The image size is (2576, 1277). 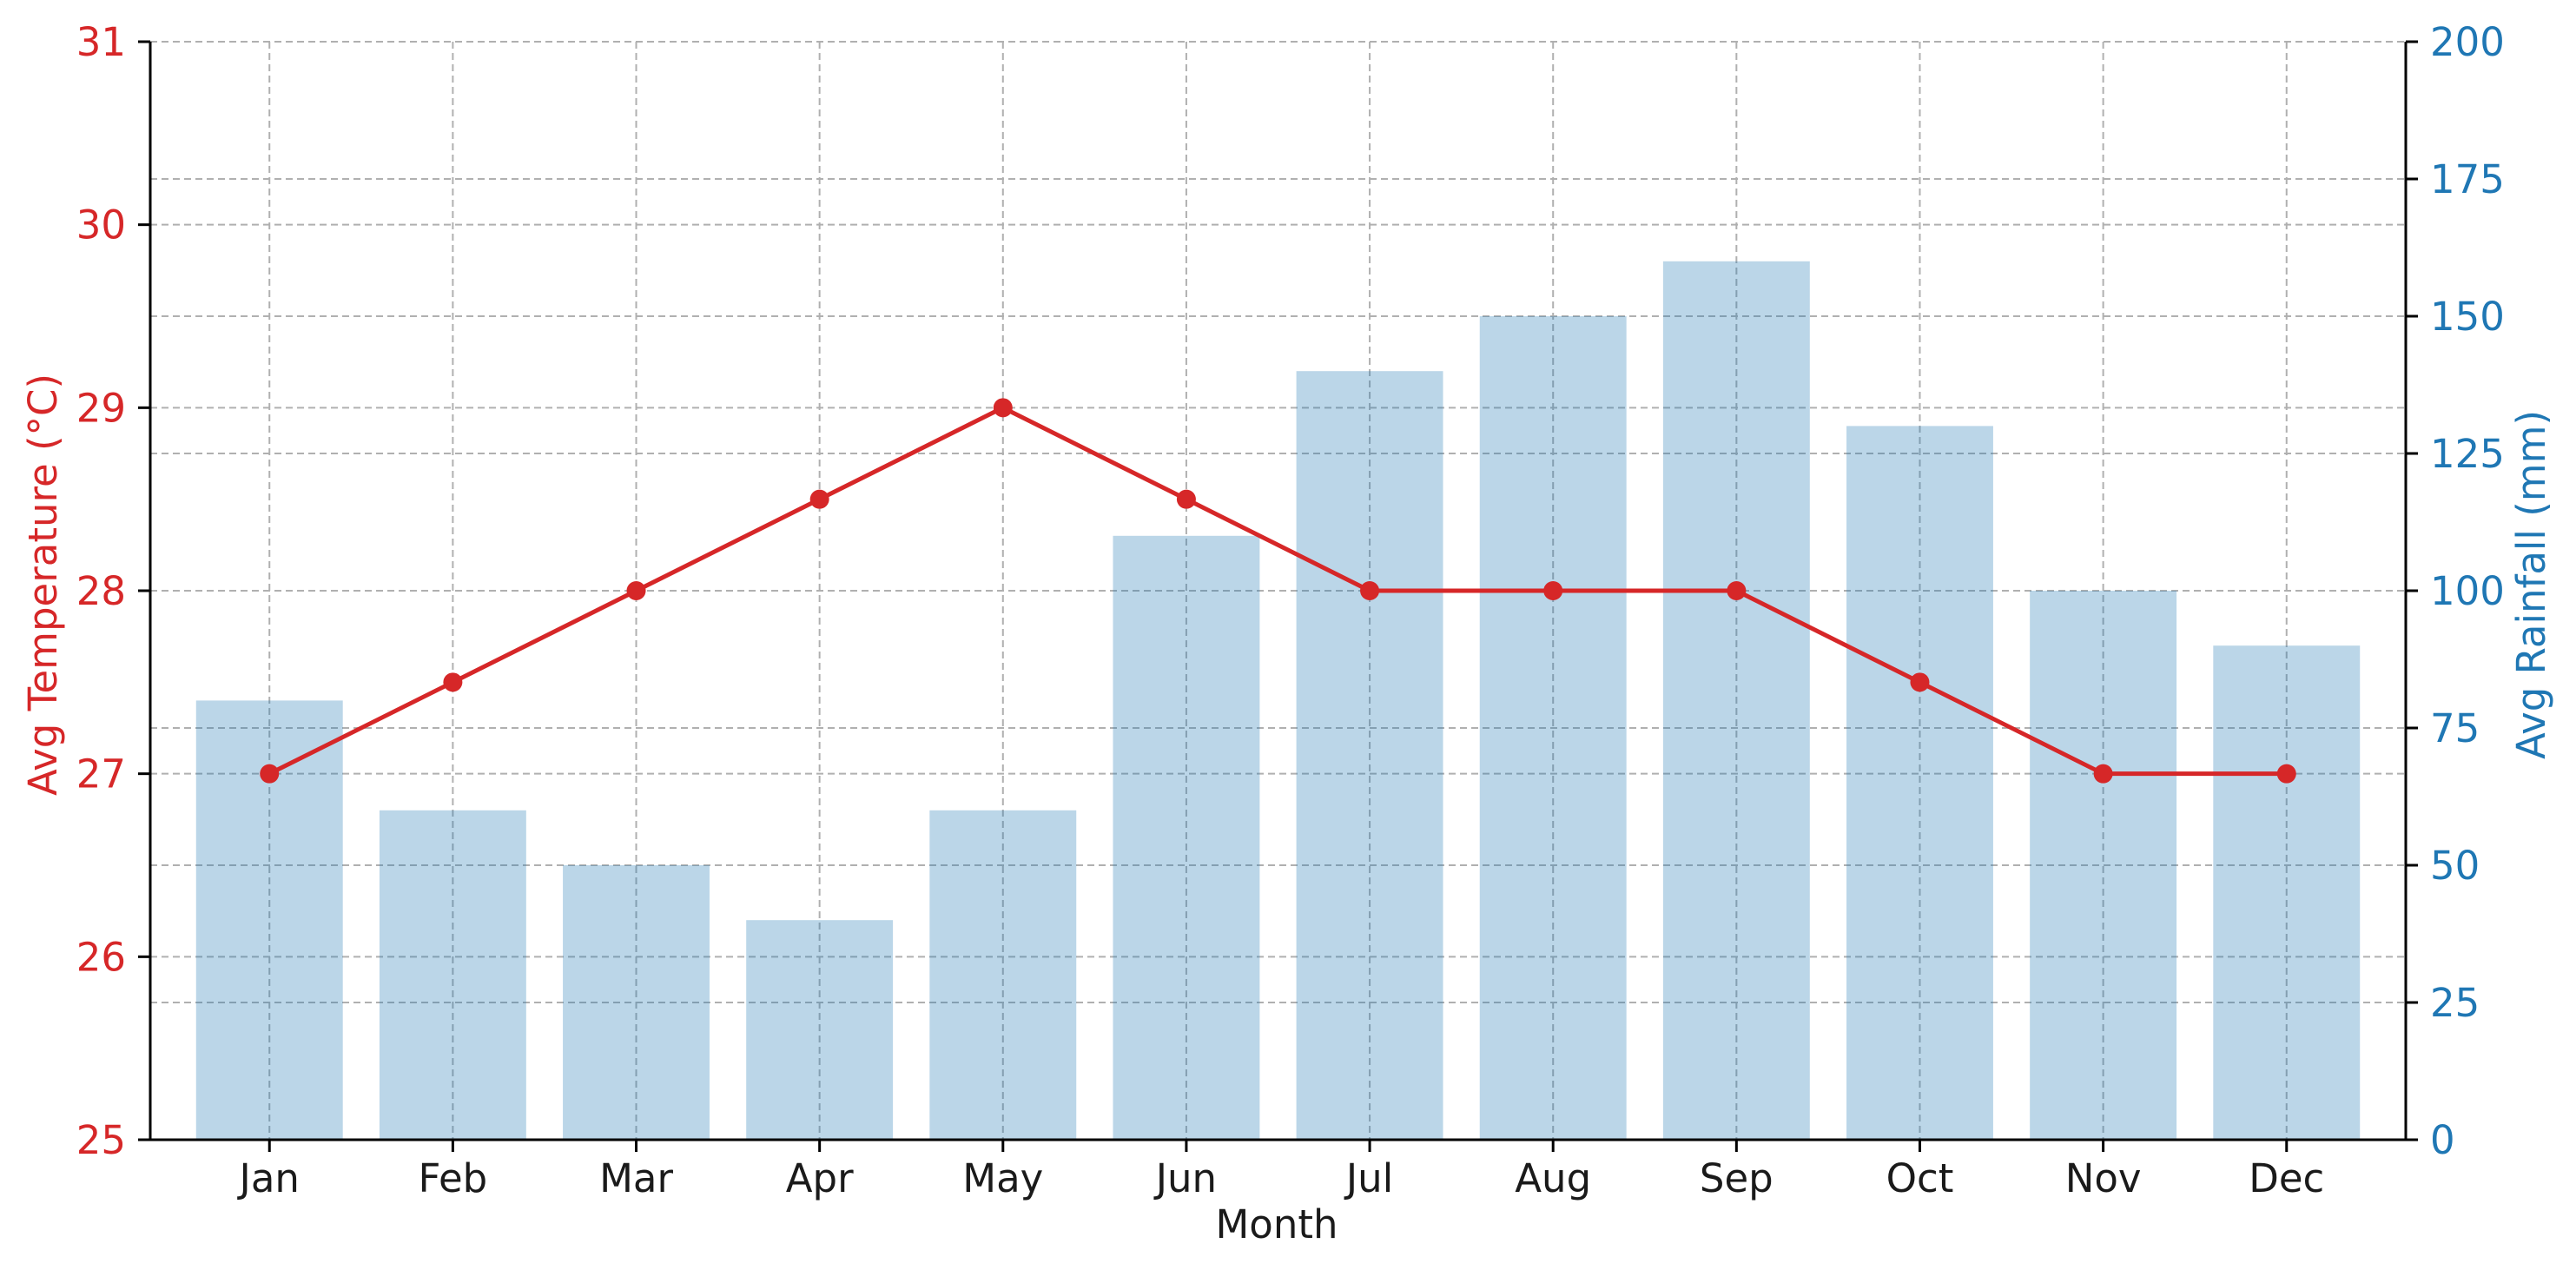 I want to click on x-tick-label: Oct, so click(x=1920, y=1178).